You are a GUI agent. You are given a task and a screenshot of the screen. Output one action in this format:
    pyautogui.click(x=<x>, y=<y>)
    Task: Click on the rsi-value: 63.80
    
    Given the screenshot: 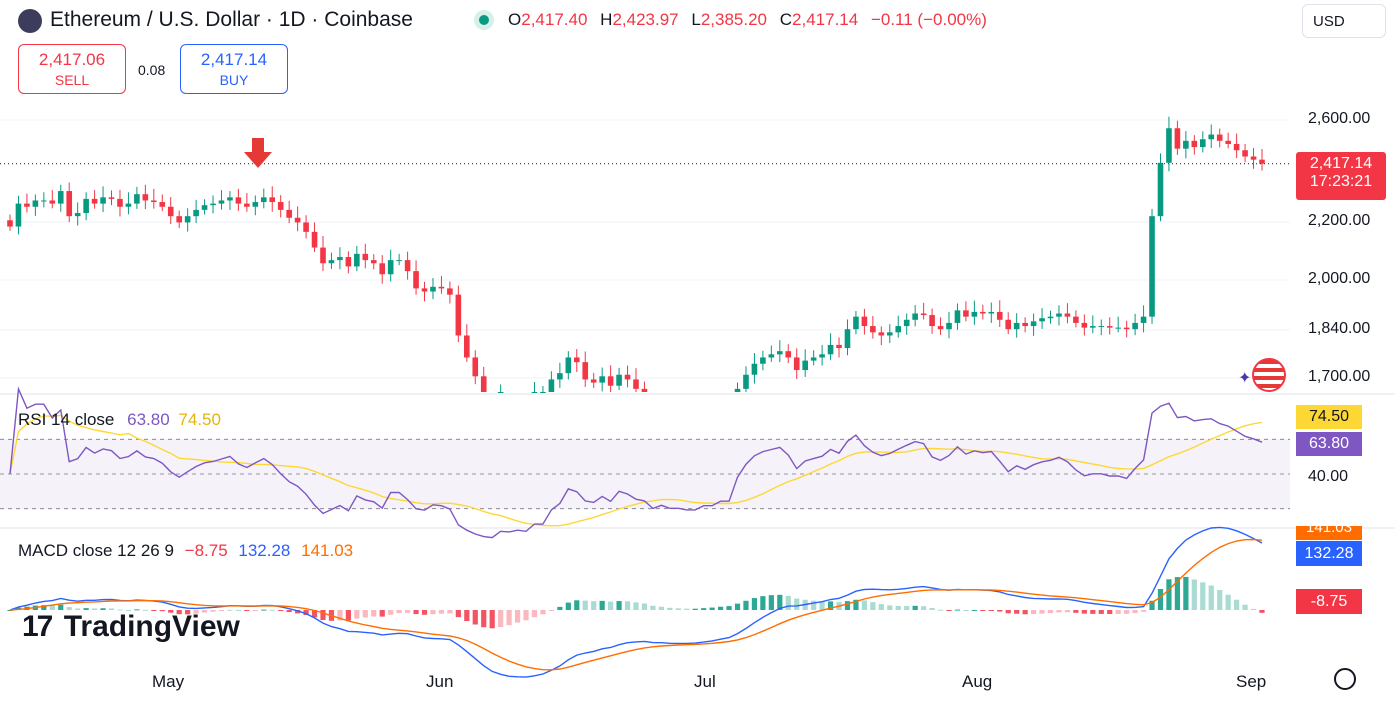 What is the action you would take?
    pyautogui.click(x=148, y=419)
    